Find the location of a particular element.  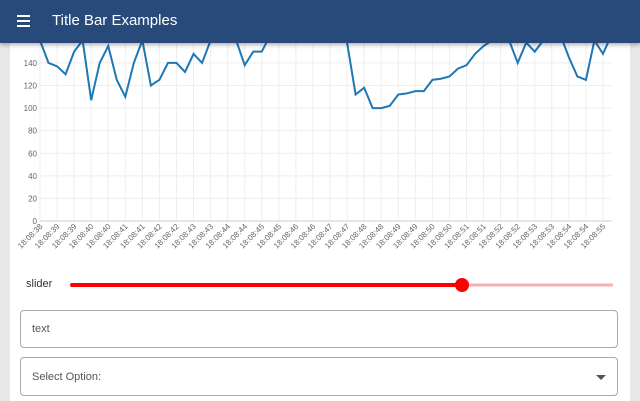

y-tick-label: 0 is located at coordinates (35, 221).